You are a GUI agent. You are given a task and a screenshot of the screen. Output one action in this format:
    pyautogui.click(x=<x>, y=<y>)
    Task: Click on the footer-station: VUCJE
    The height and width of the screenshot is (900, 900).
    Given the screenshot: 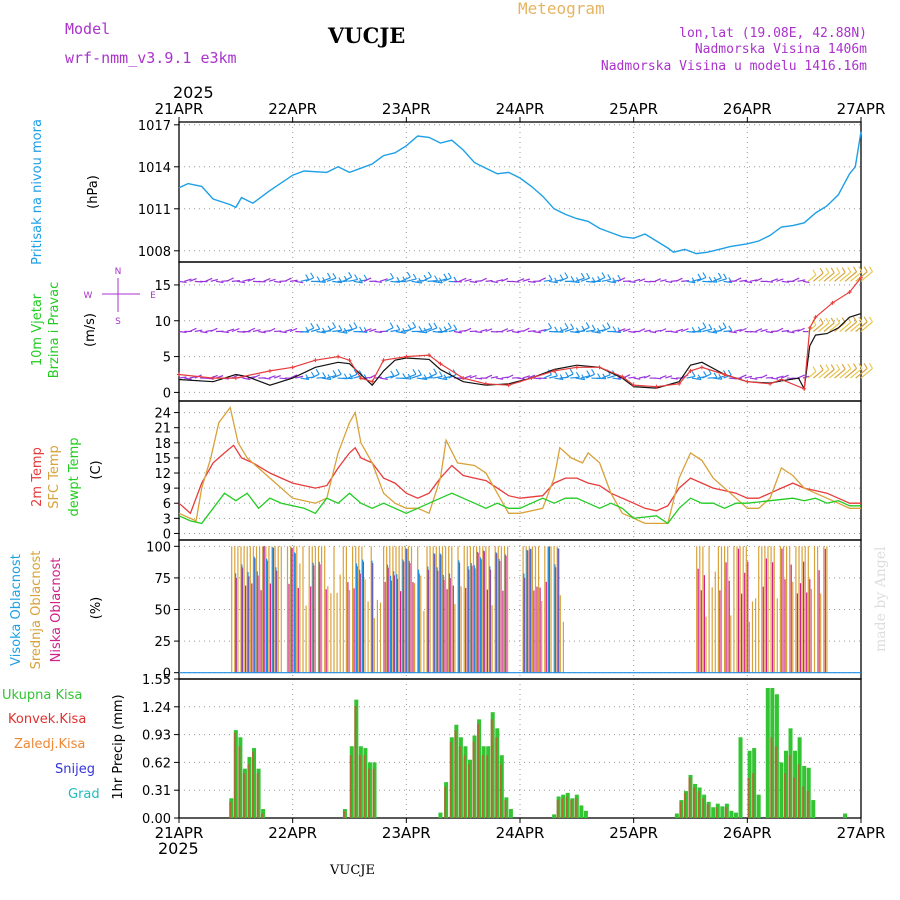 What is the action you would take?
    pyautogui.click(x=352, y=870)
    